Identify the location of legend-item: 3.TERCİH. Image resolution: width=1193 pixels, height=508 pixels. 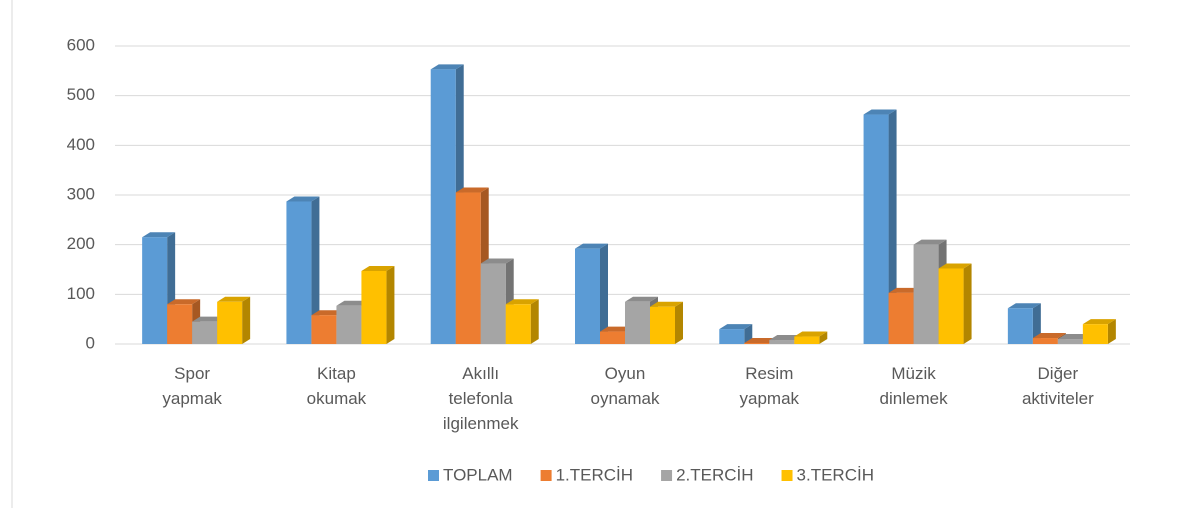
(827, 474).